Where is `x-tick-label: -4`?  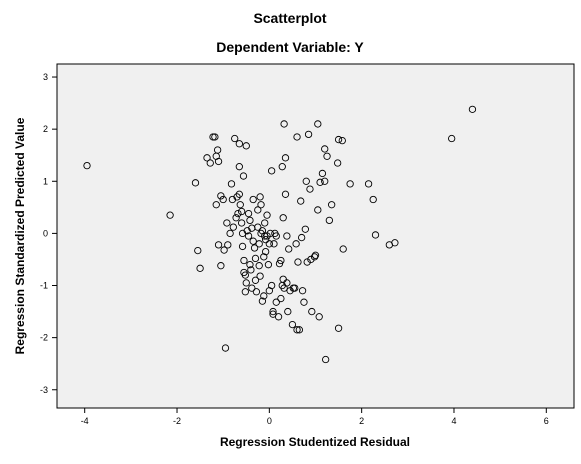
x-tick-label: -4 is located at coordinates (85, 421).